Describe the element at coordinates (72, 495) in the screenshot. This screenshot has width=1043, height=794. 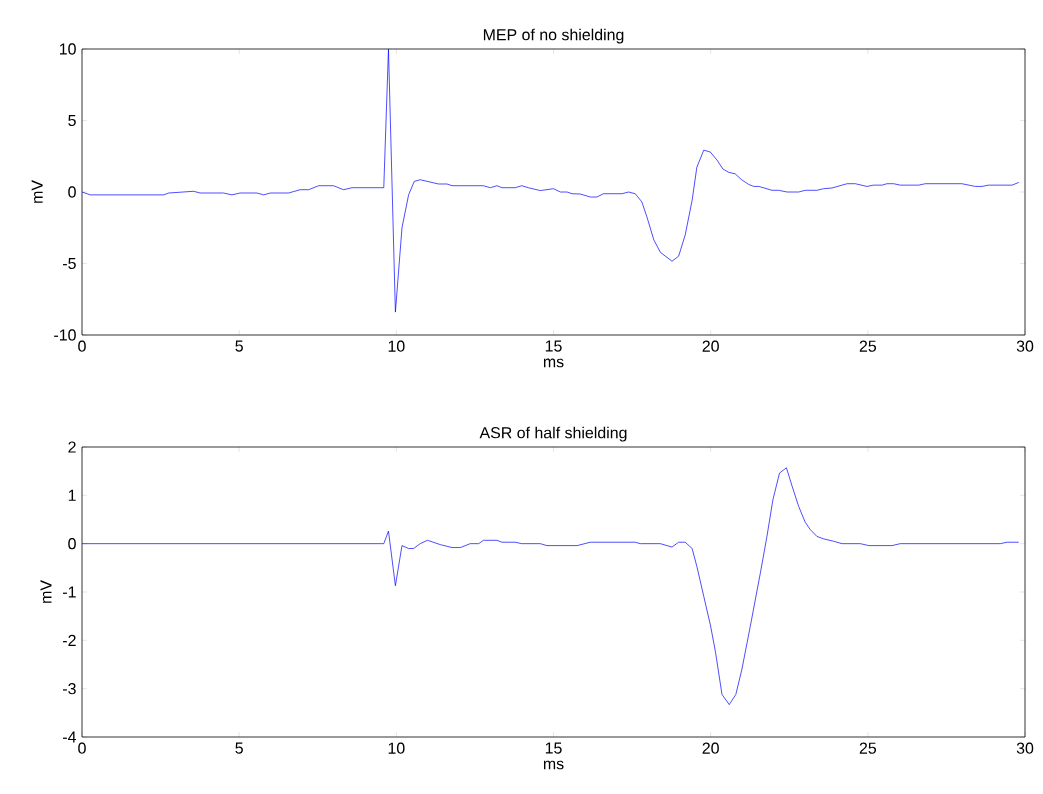
I see `y-tick-label: 1` at that location.